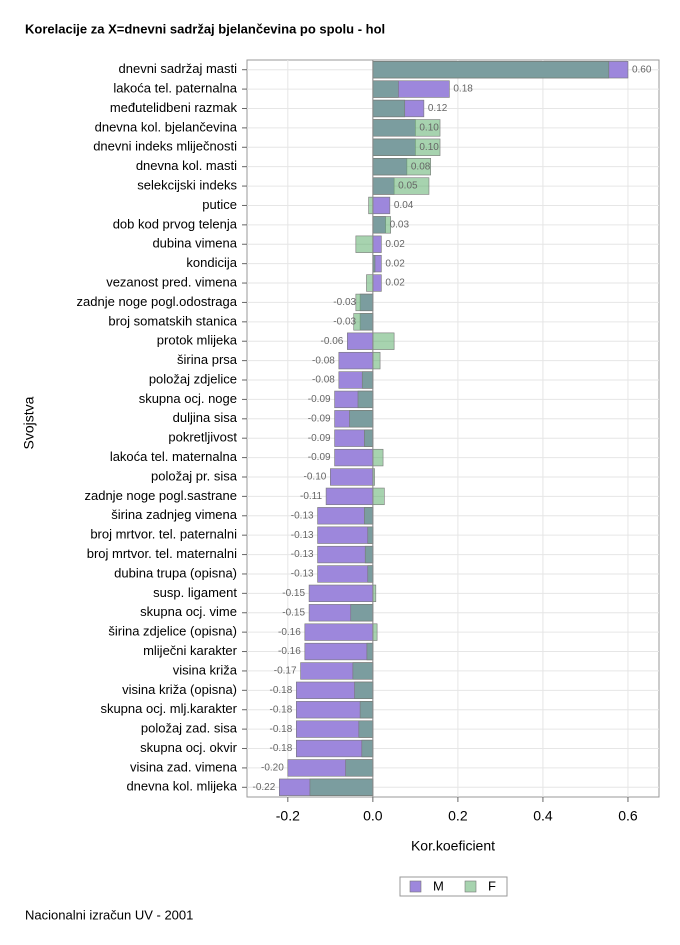 This screenshot has height=945, width=680. What do you see at coordinates (202, 437) in the screenshot?
I see `y-tick-label: pokretljivost` at bounding box center [202, 437].